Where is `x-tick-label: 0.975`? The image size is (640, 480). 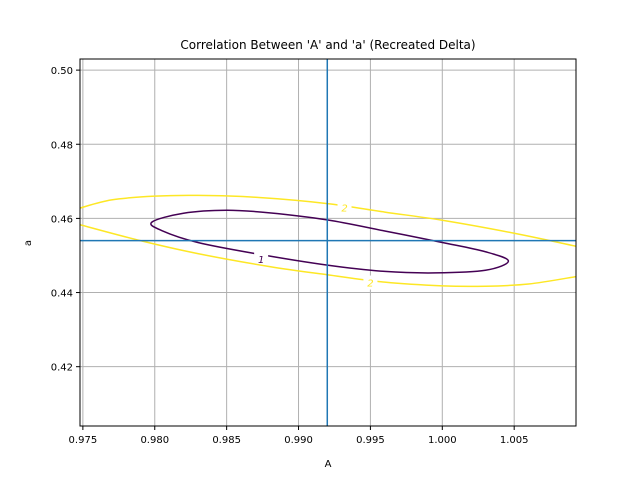
x-tick-label: 0.975 is located at coordinates (83, 440).